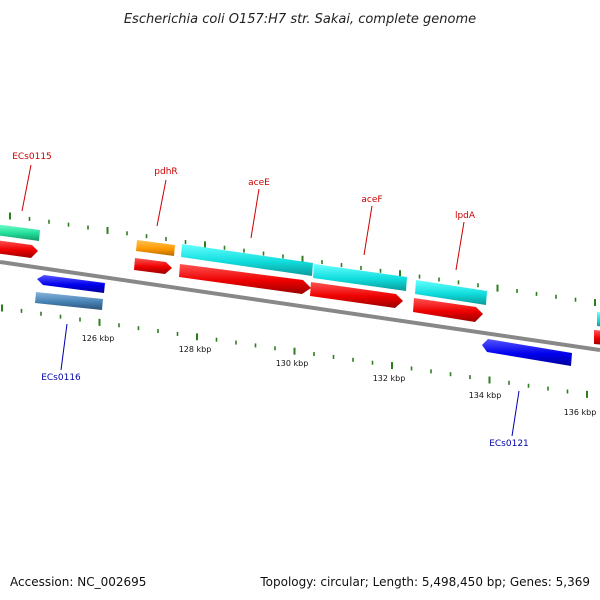 Image resolution: width=600 pixels, height=600 pixels. I want to click on tick-label-134kbp: 134 kbp, so click(485, 395).